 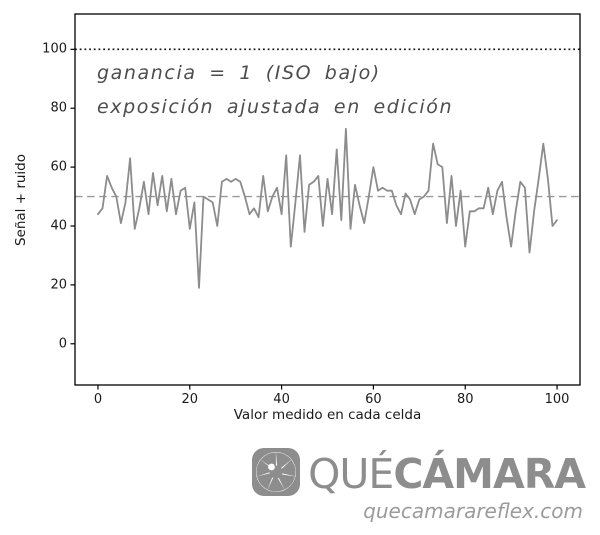 What do you see at coordinates (557, 399) in the screenshot?
I see `x-tick-label: 100` at bounding box center [557, 399].